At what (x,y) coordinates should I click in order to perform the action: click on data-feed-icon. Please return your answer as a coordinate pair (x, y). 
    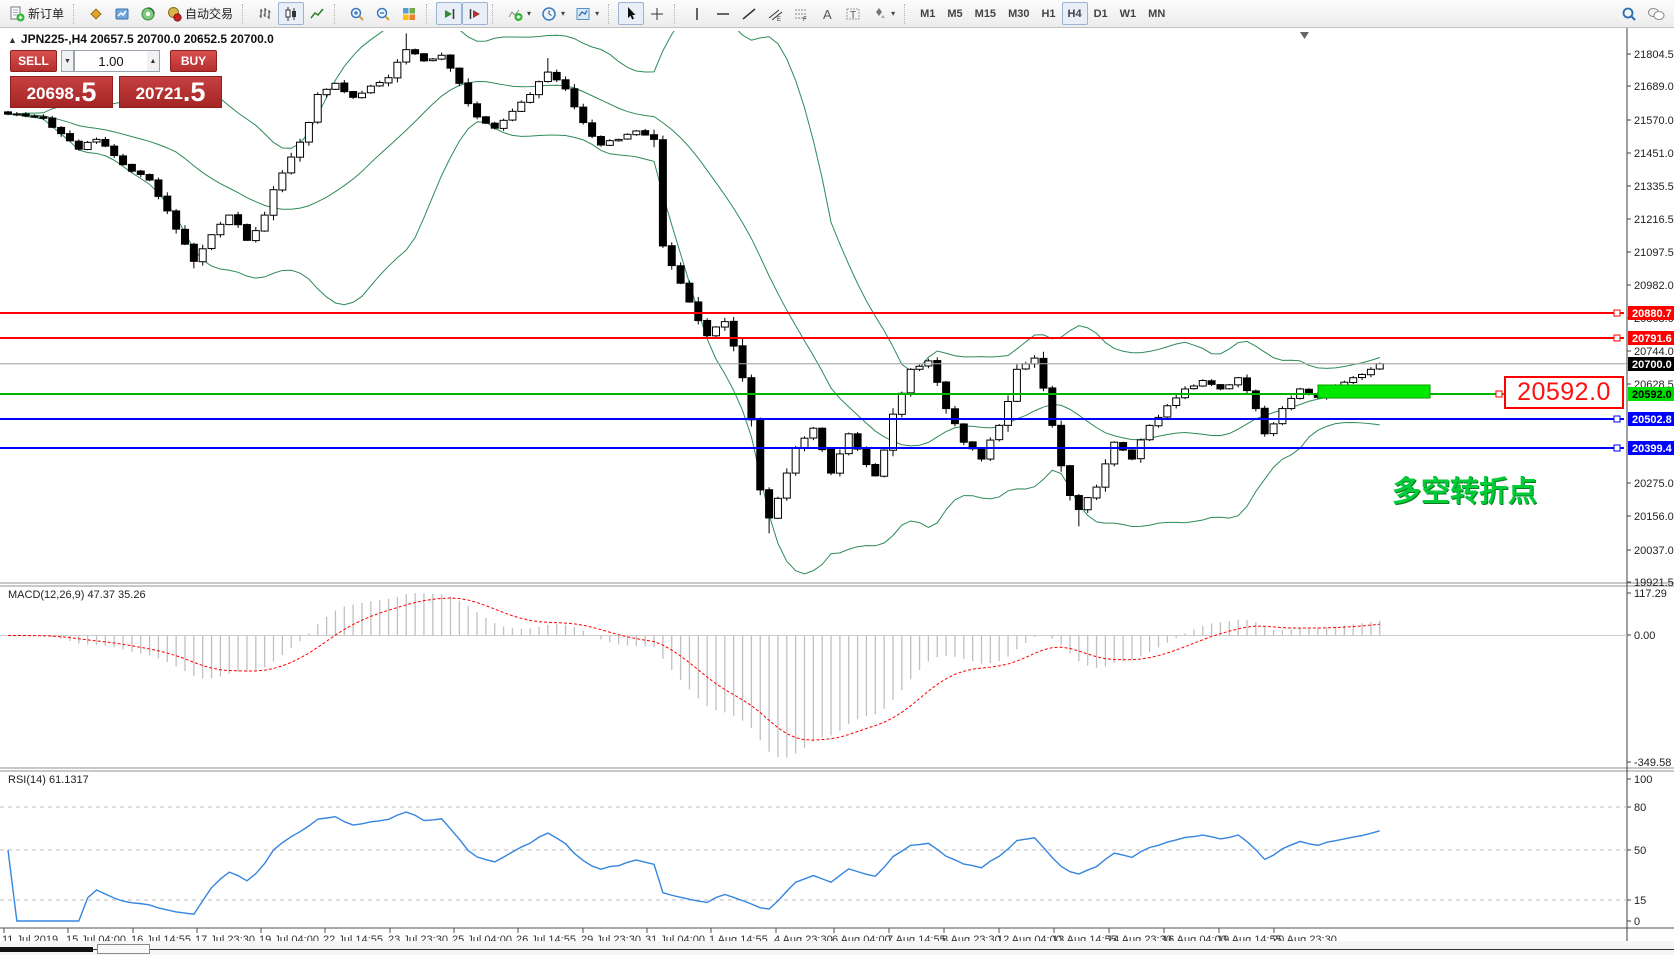
    Looking at the image, I should click on (148, 13).